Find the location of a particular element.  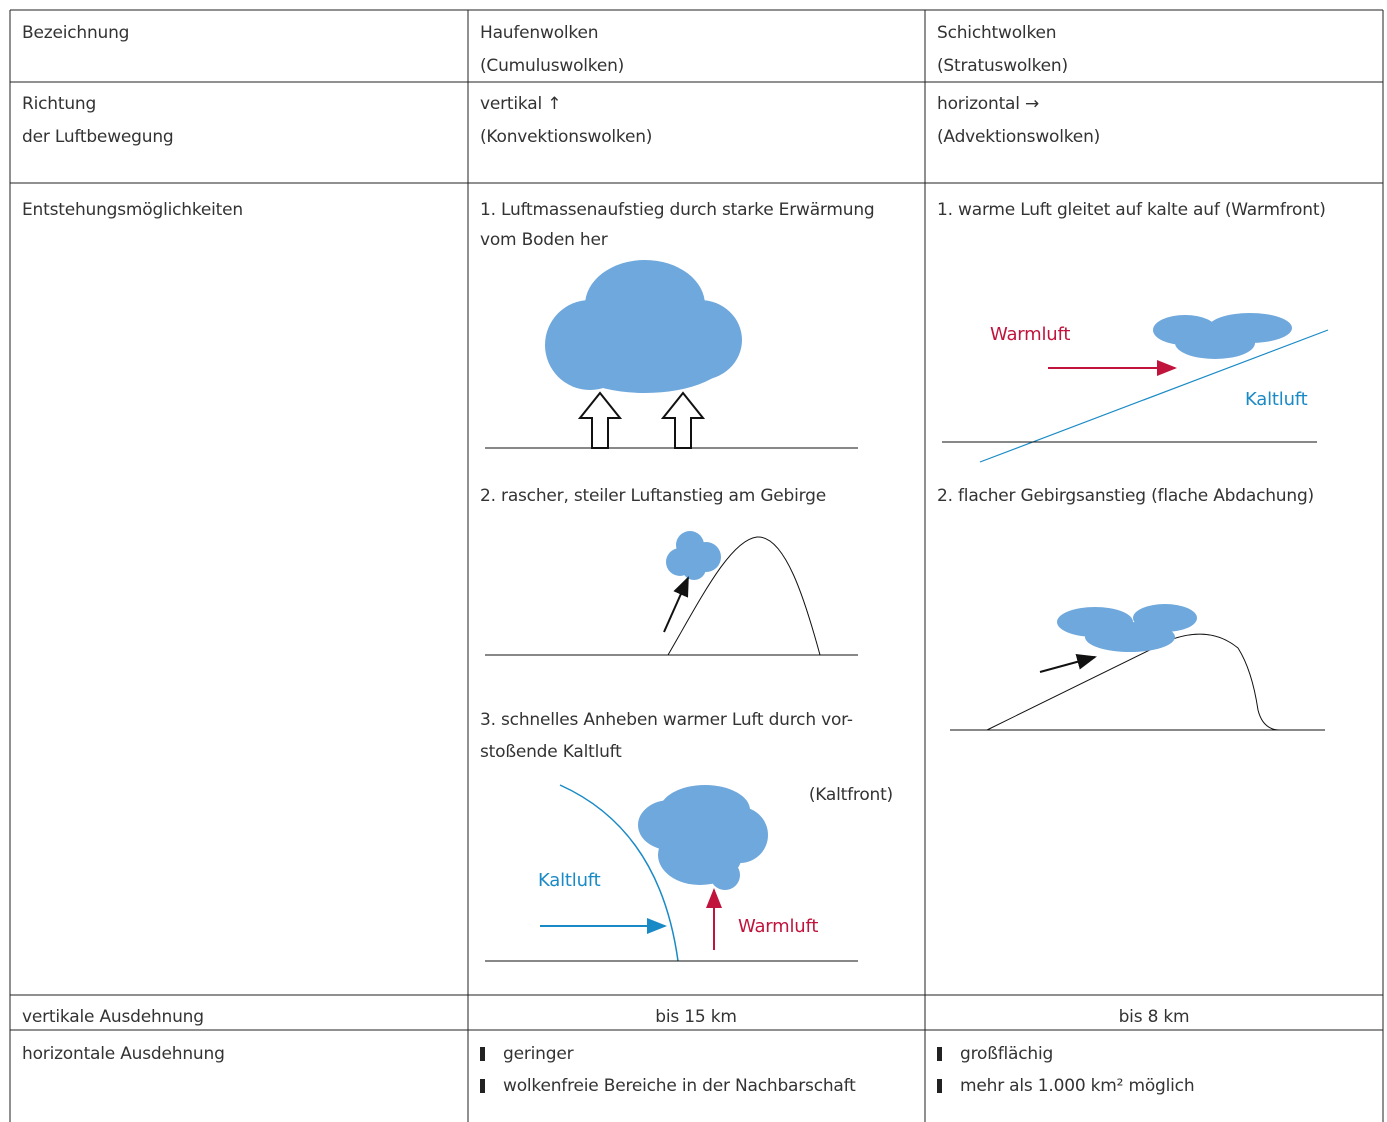

bullets is located at coordinates (711, 1070).